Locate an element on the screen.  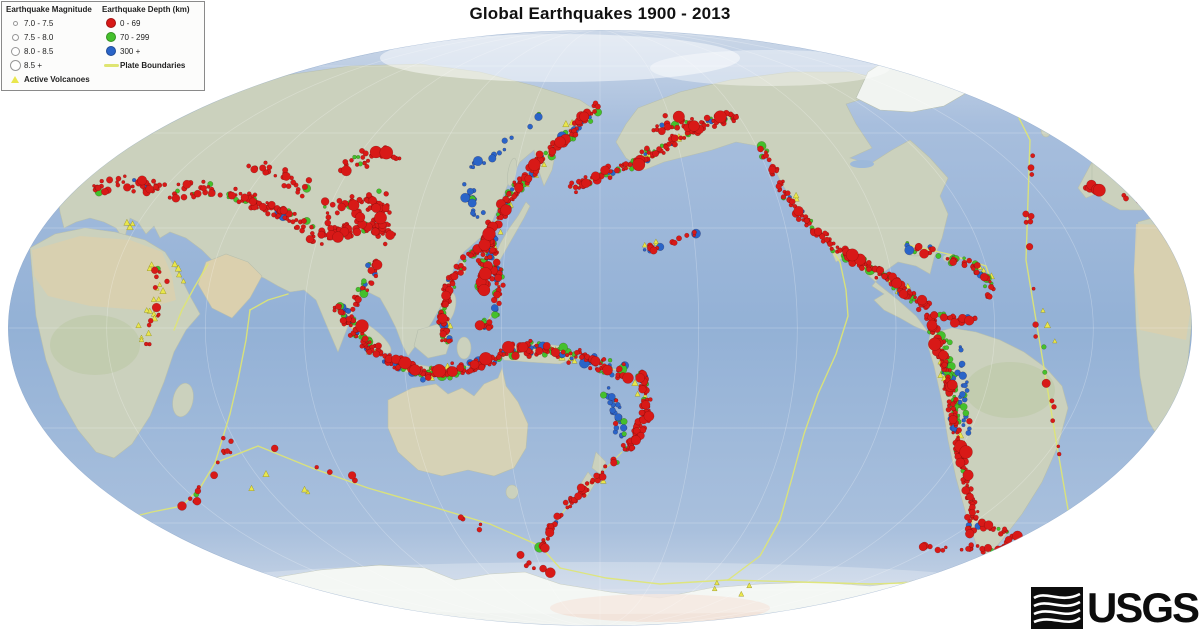
landmass-australia is located at coordinates (458, 421).